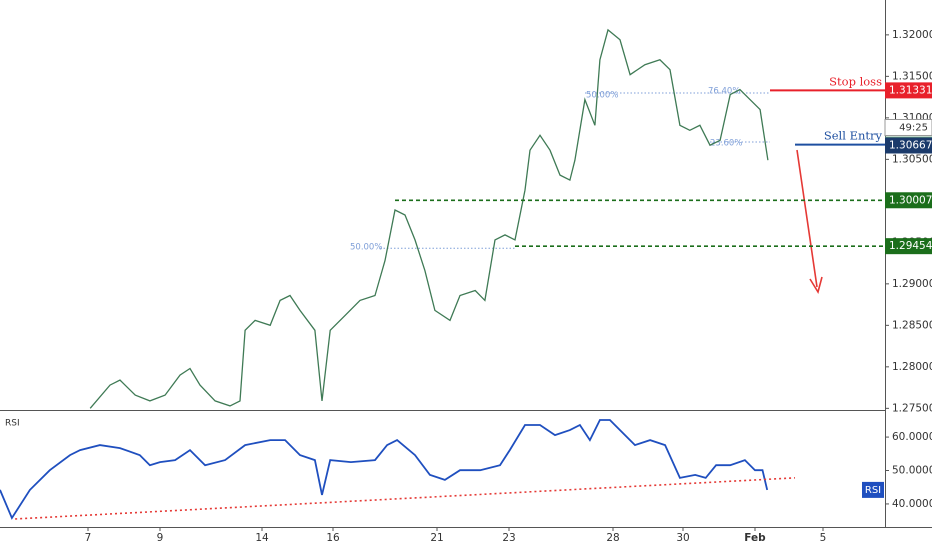  Describe the element at coordinates (88, 538) in the screenshot. I see `x-tick-label: 7` at that location.